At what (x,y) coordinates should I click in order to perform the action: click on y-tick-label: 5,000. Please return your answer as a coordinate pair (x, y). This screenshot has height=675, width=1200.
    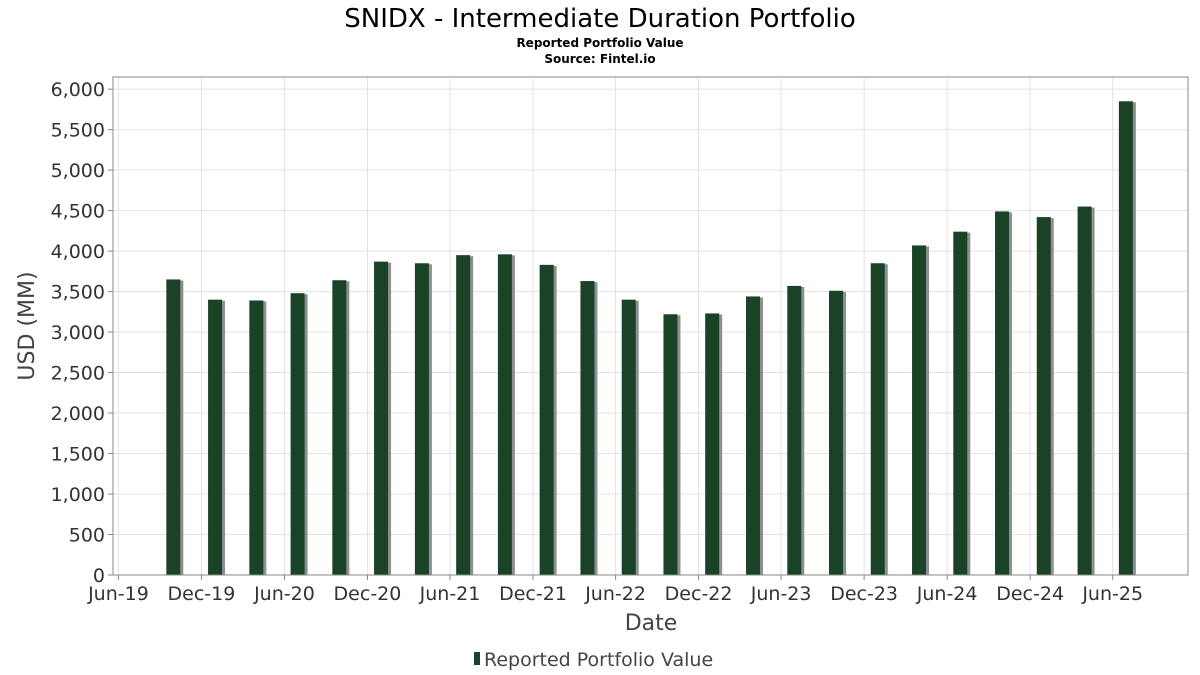
    Looking at the image, I should click on (78, 171).